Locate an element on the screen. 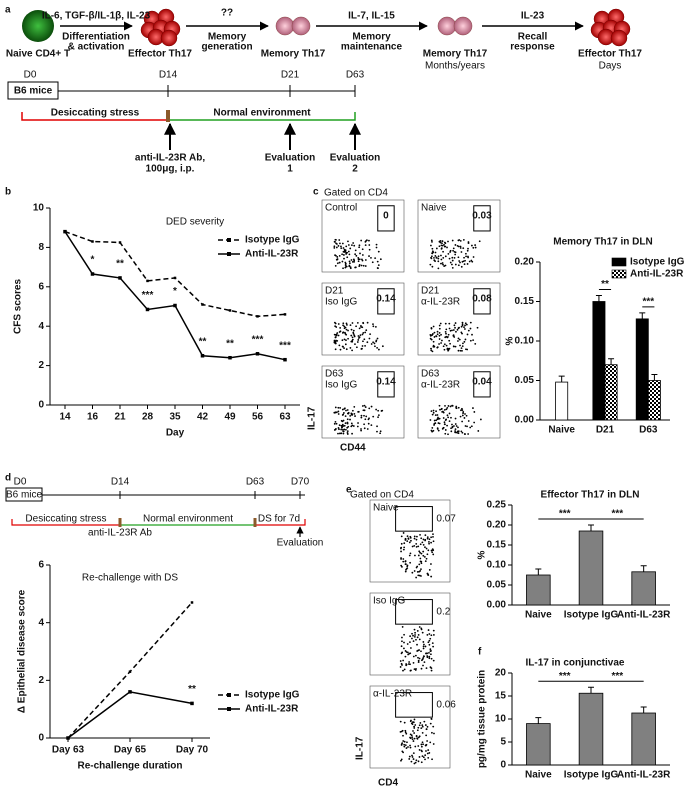  step-process: response is located at coordinates (532, 47).